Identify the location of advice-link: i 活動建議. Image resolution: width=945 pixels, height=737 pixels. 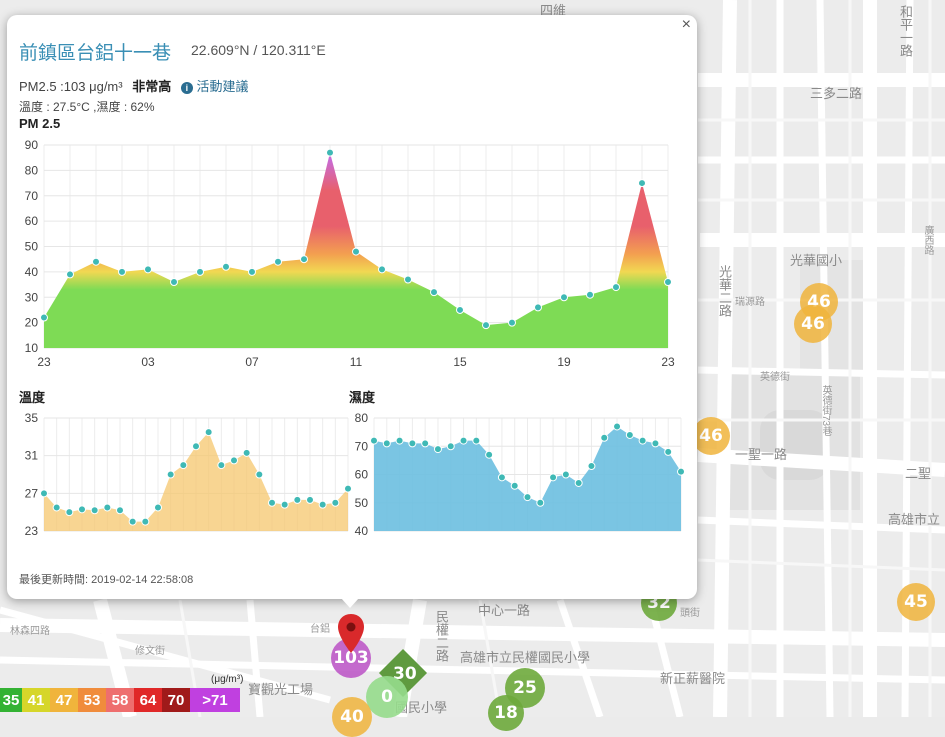
(214, 86).